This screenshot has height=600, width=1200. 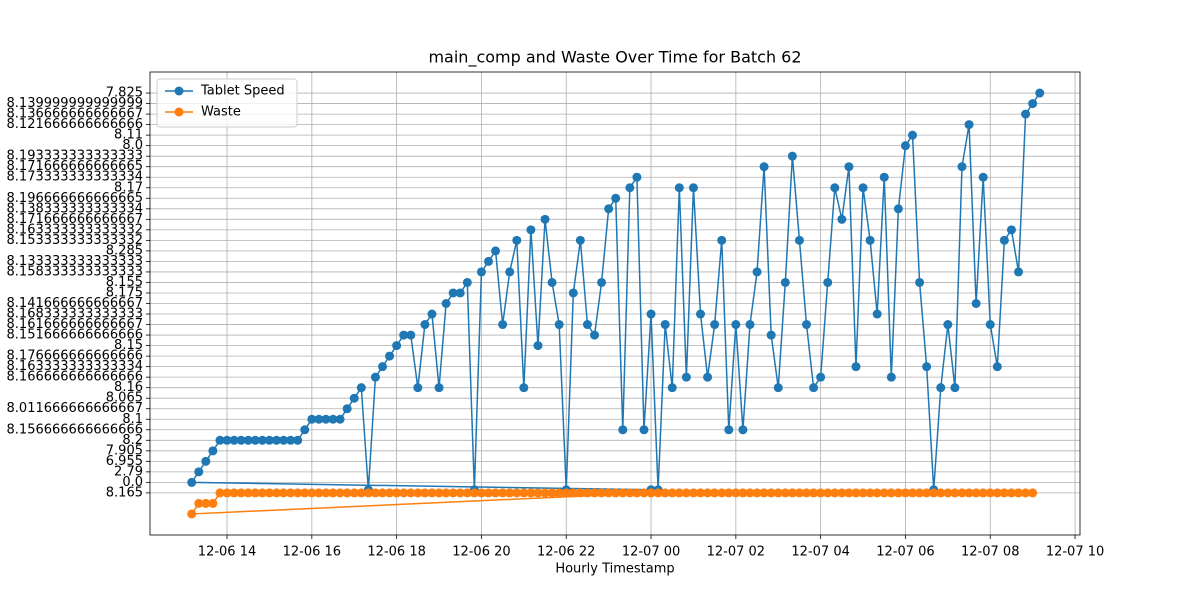 What do you see at coordinates (75, 261) in the screenshot?
I see `y-tick-label: 8.133333333333333` at bounding box center [75, 261].